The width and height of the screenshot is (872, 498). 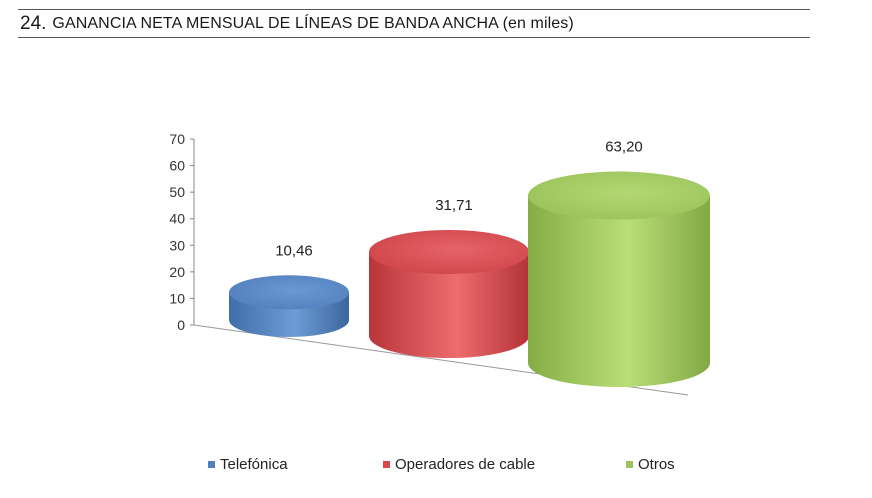 What do you see at coordinates (33, 23) in the screenshot?
I see `chart-number: 24.` at bounding box center [33, 23].